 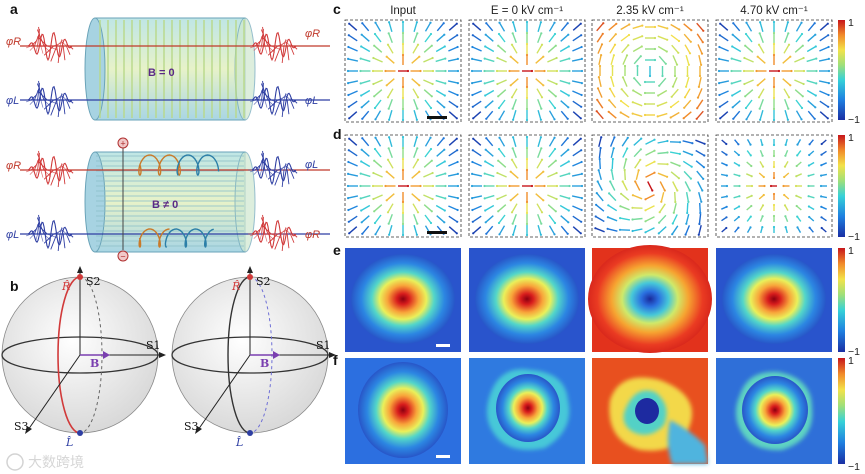 What do you see at coordinates (851, 23) in the screenshot?
I see `colorbar-c-max: 1` at bounding box center [851, 23].